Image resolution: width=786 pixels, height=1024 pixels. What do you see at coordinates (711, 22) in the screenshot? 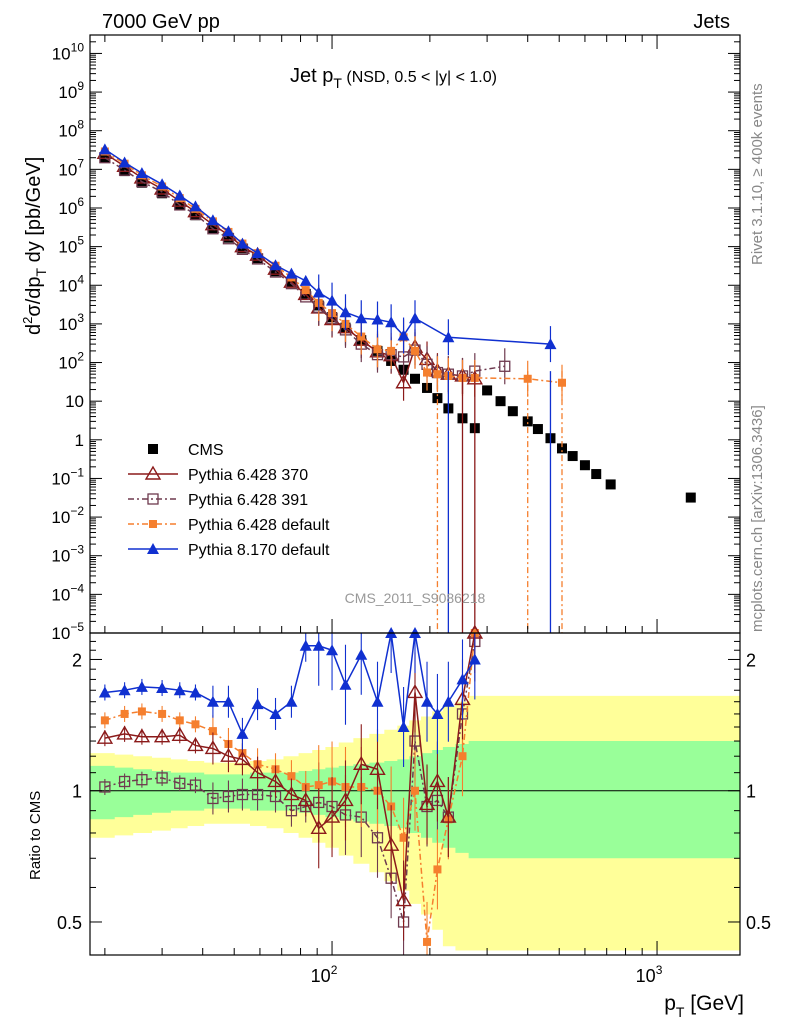
I see `header-right: Jets` at bounding box center [711, 22].